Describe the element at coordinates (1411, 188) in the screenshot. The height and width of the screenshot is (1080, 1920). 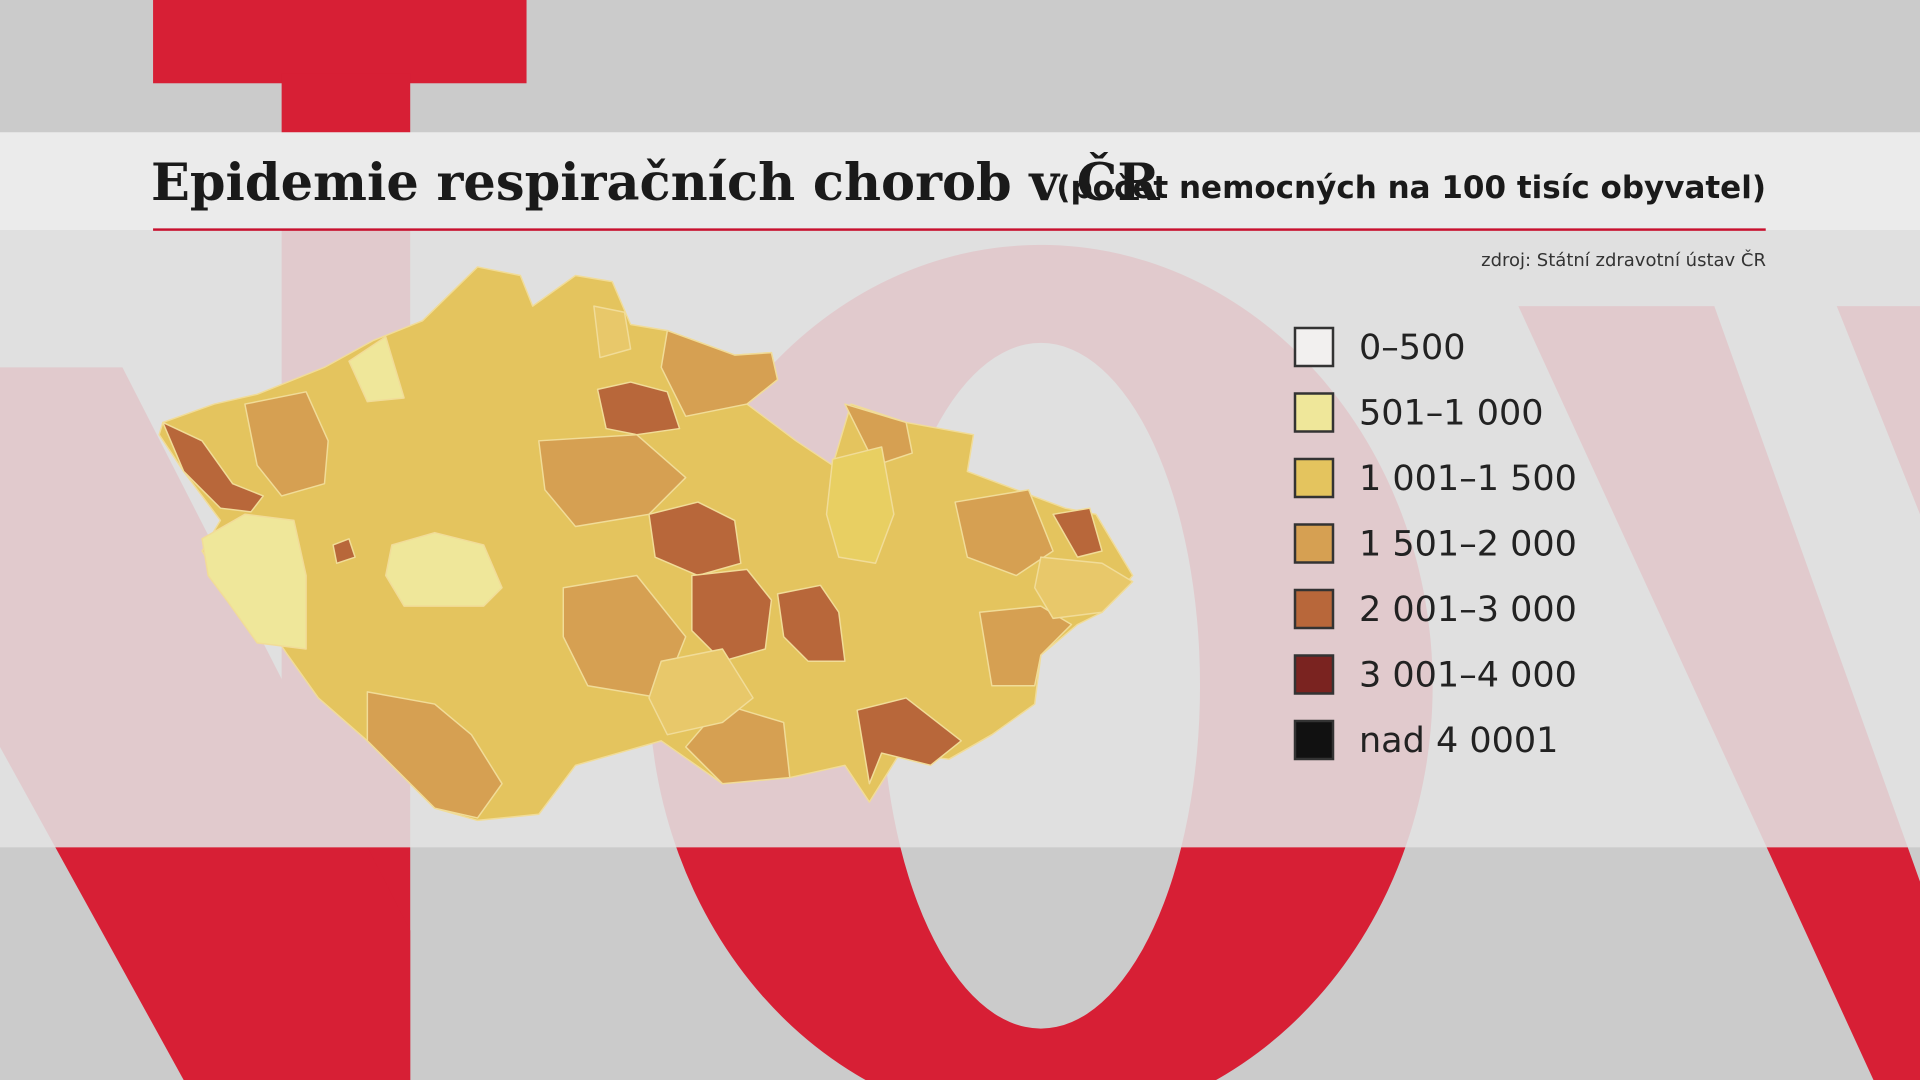
I see `subtitle: (počet nemocných na 100 tisíc obyvatel)` at that location.